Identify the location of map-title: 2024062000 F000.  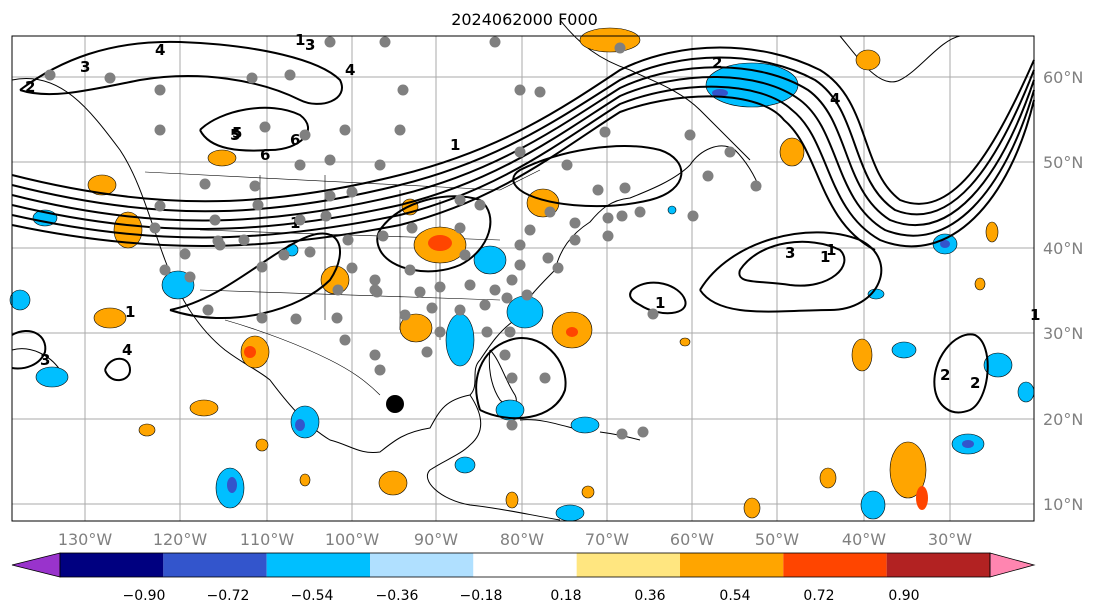
(524, 19).